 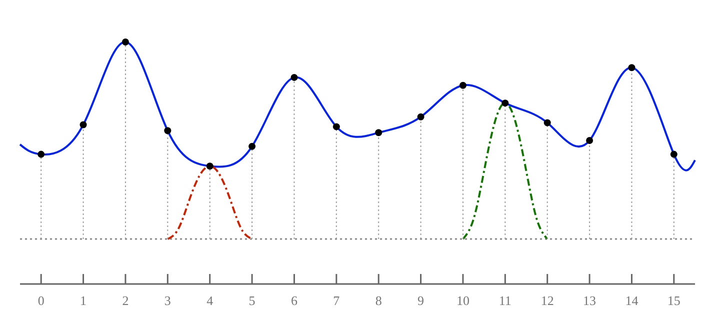 What do you see at coordinates (294, 300) in the screenshot?
I see `x-tick-label: 6` at bounding box center [294, 300].